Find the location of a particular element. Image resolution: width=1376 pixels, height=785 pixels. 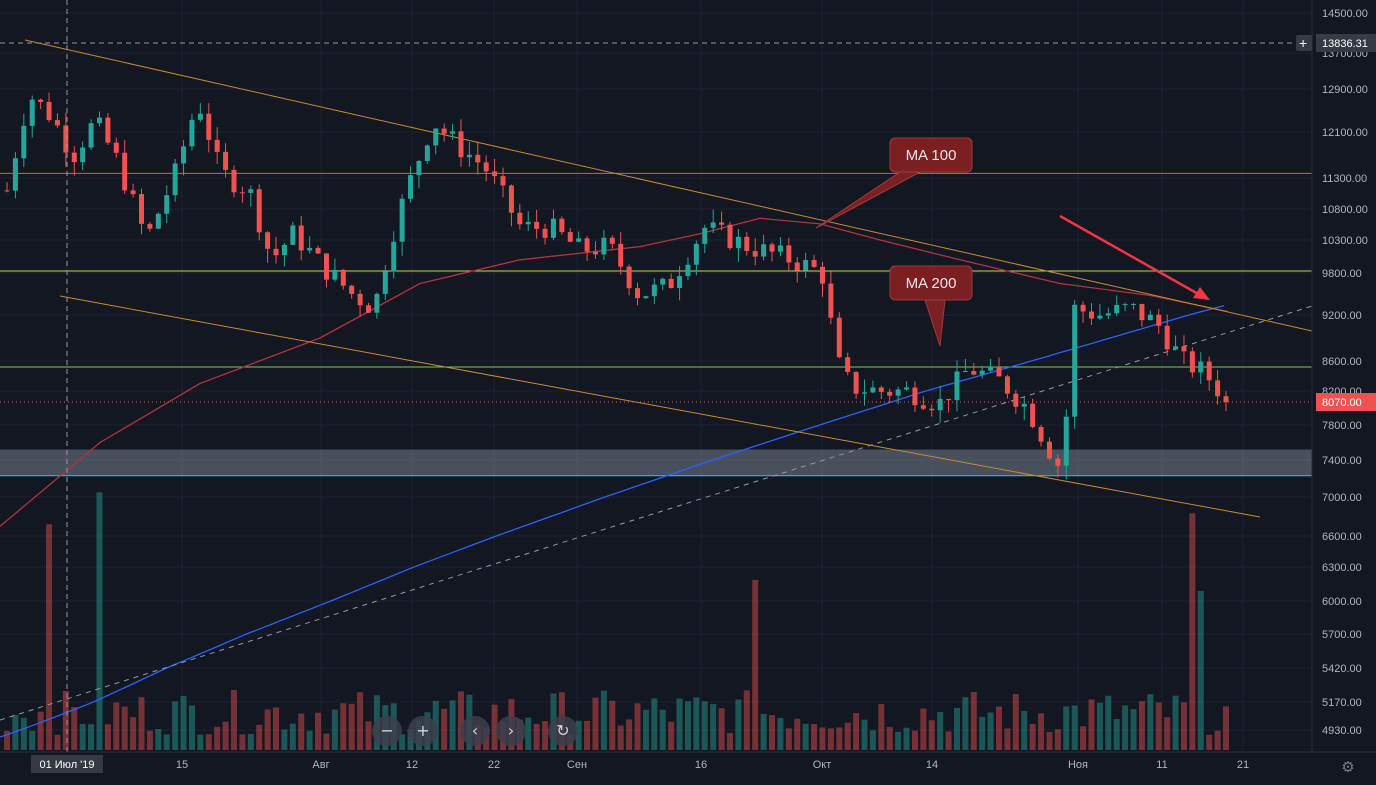

crosshair-plus-icon is located at coordinates (1304, 43).